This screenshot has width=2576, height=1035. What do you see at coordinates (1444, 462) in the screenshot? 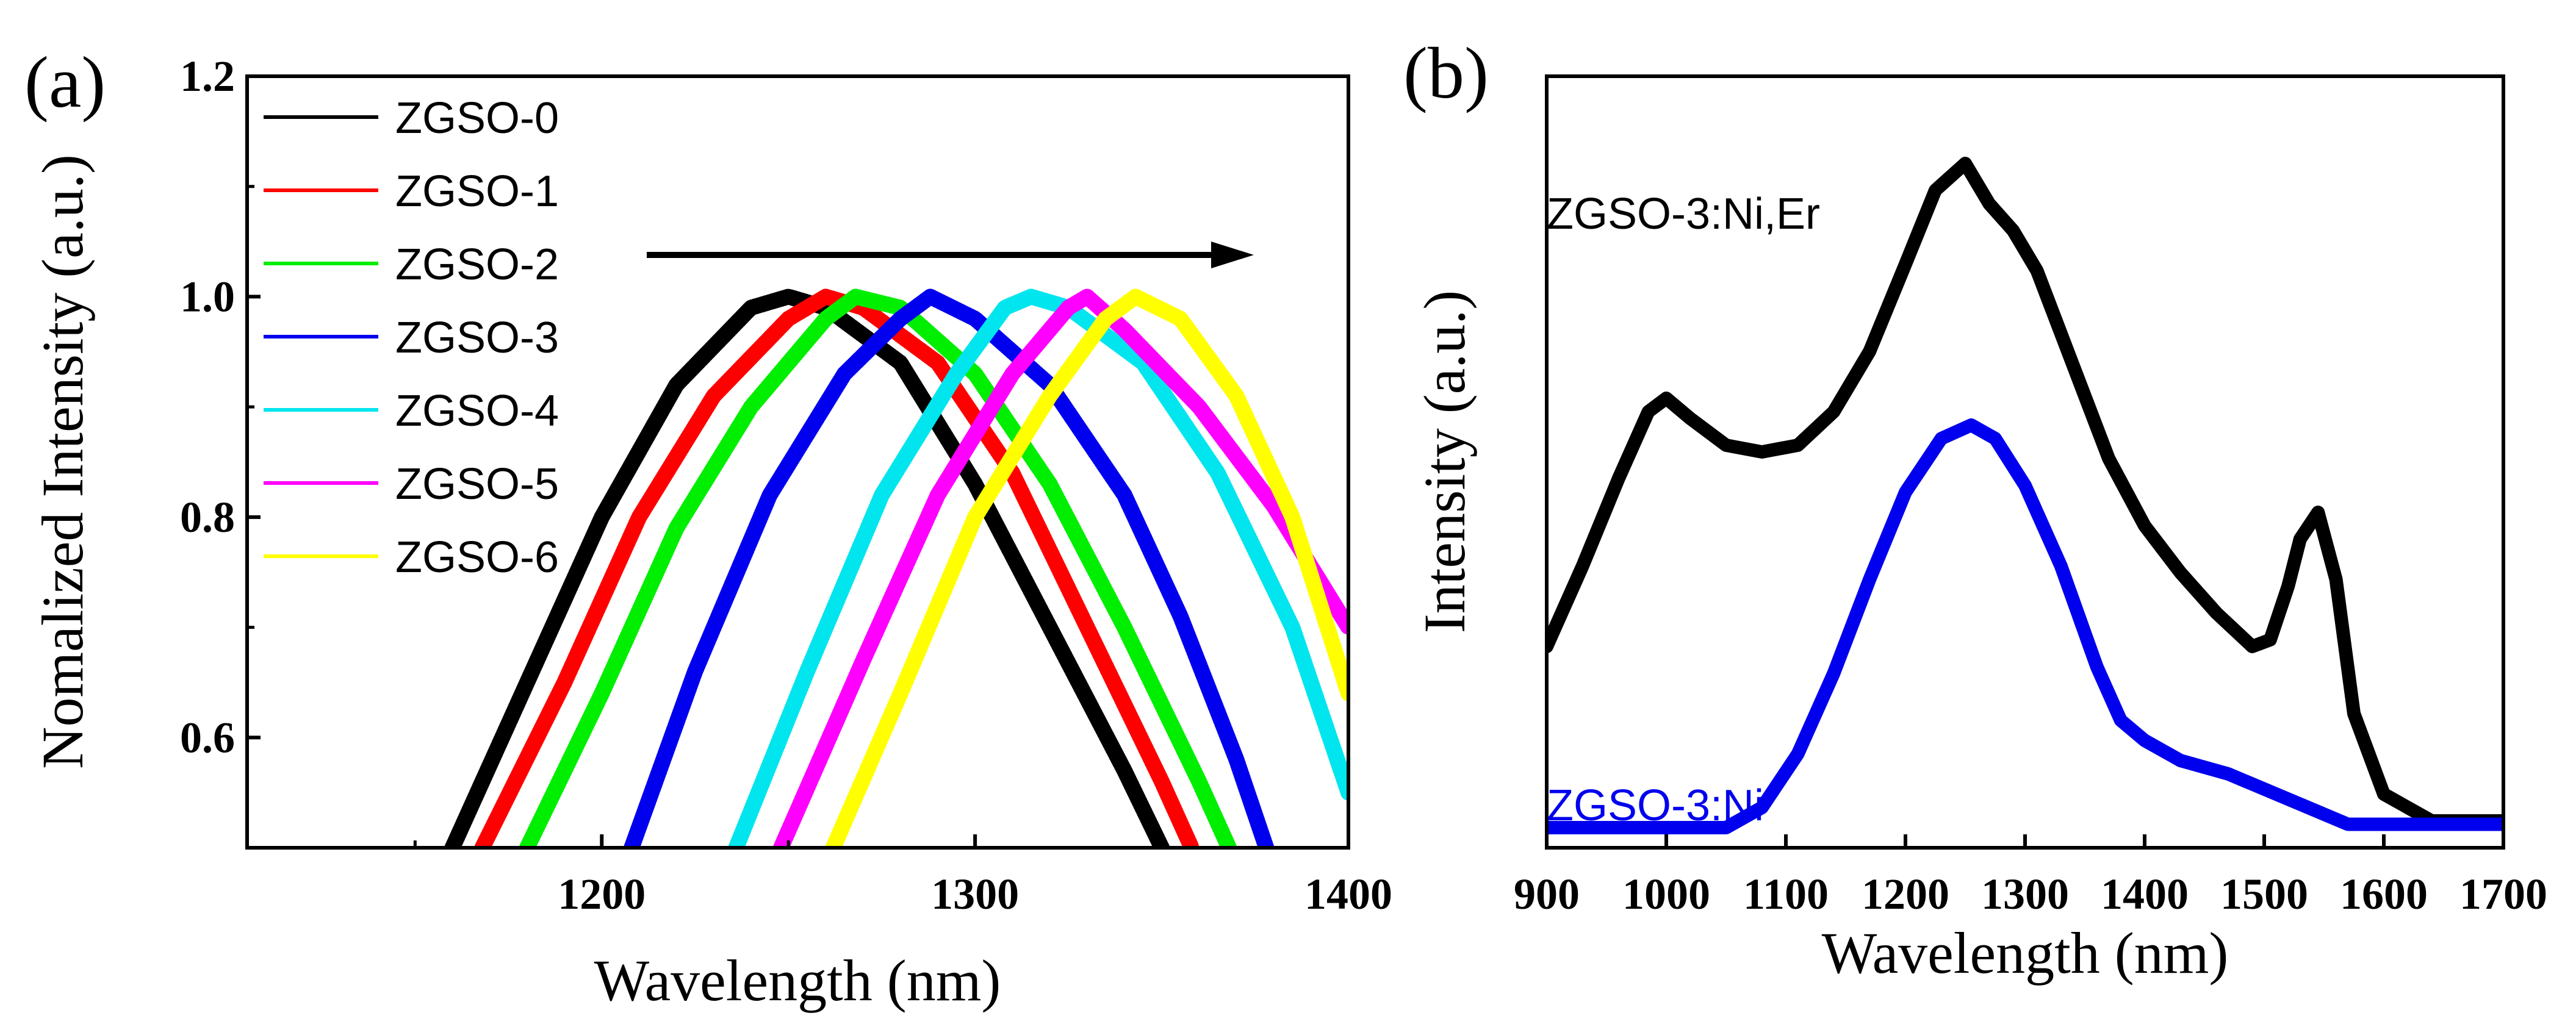
I see `panel-b-y-axis-label: Intensity (a.u.)` at bounding box center [1444, 462].